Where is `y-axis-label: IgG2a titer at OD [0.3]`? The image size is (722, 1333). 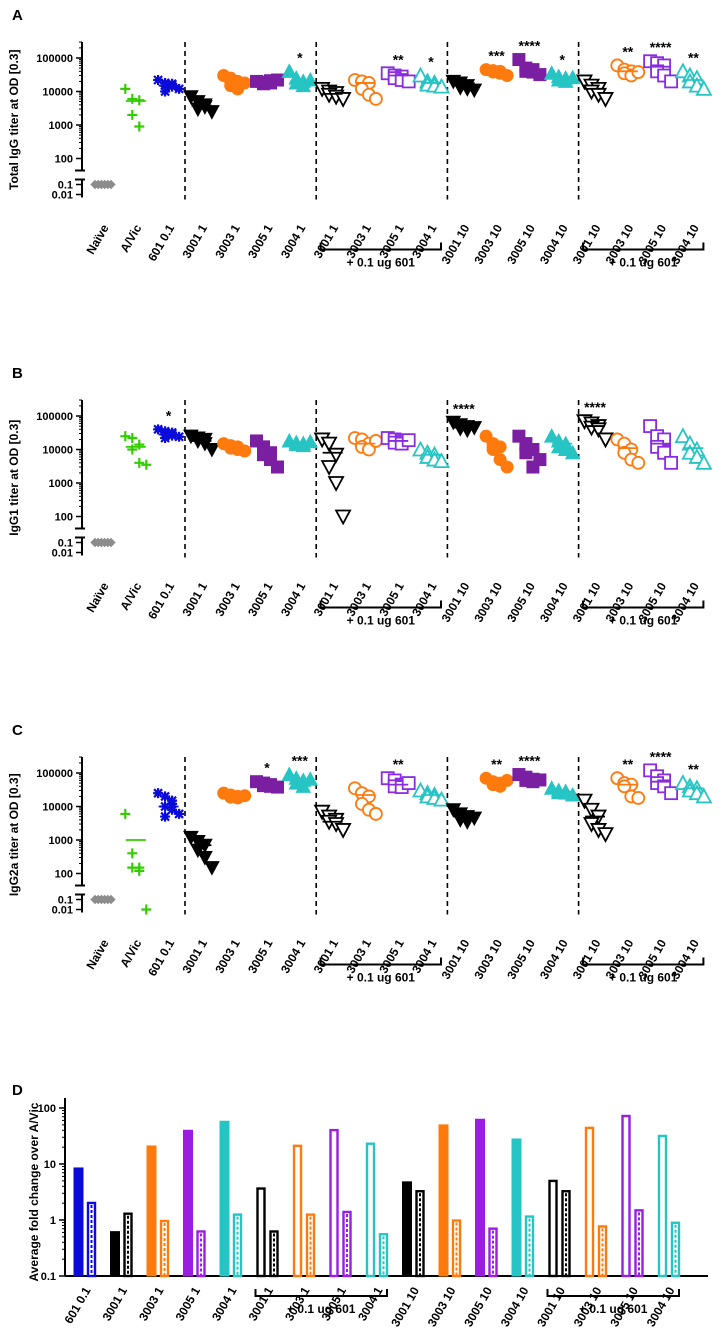
y-axis-label: IgG2a titer at OD [0.3] is located at coordinates (14, 834).